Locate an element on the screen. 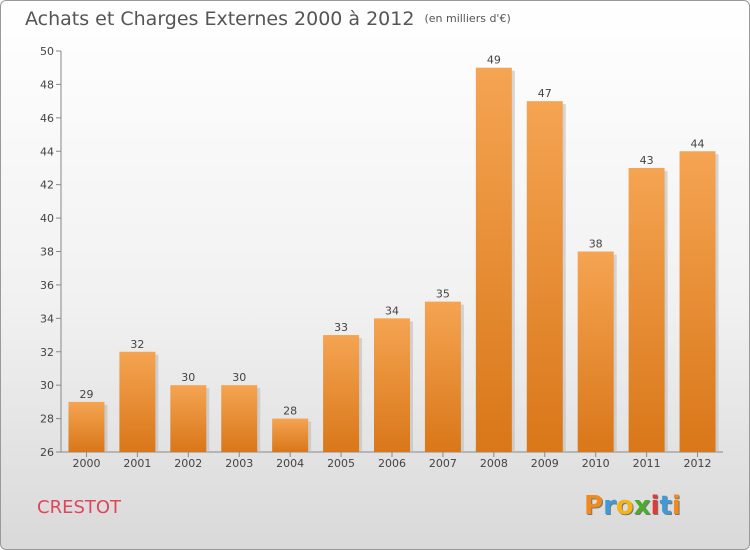 This screenshot has width=750, height=550. y-tick-label: 26 is located at coordinates (47, 452).